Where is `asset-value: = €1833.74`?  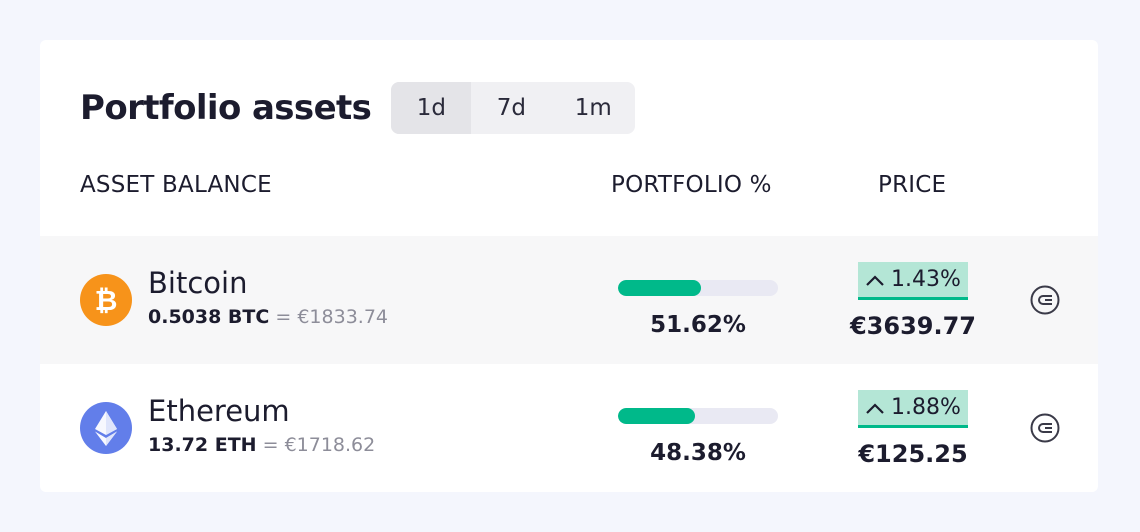
asset-value: = €1833.74 is located at coordinates (331, 317).